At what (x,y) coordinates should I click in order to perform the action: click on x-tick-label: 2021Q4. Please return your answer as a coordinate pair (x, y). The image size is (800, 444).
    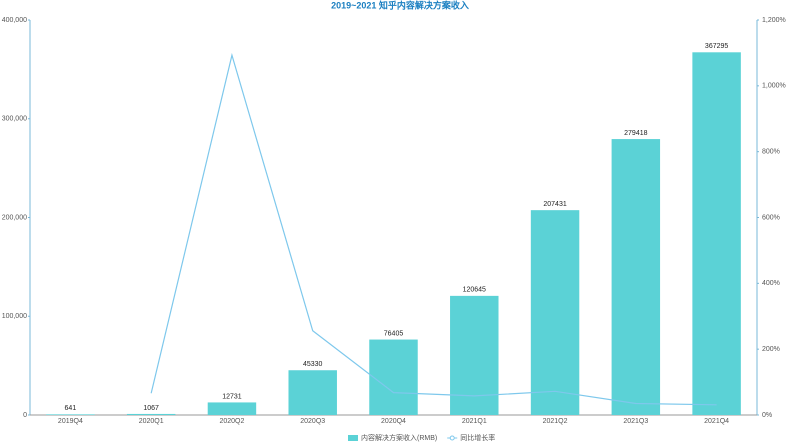
    Looking at the image, I should click on (716, 421).